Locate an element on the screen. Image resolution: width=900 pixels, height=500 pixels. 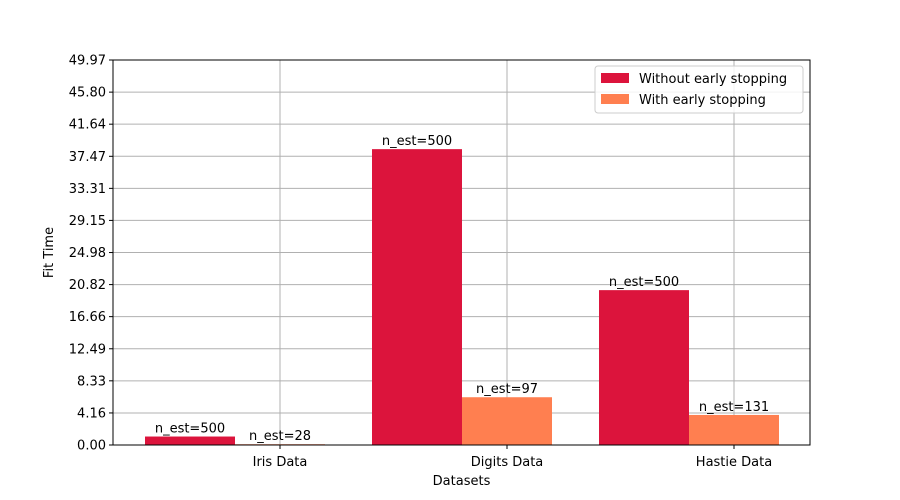
y-tick-label: 33.31 is located at coordinates (87, 189).